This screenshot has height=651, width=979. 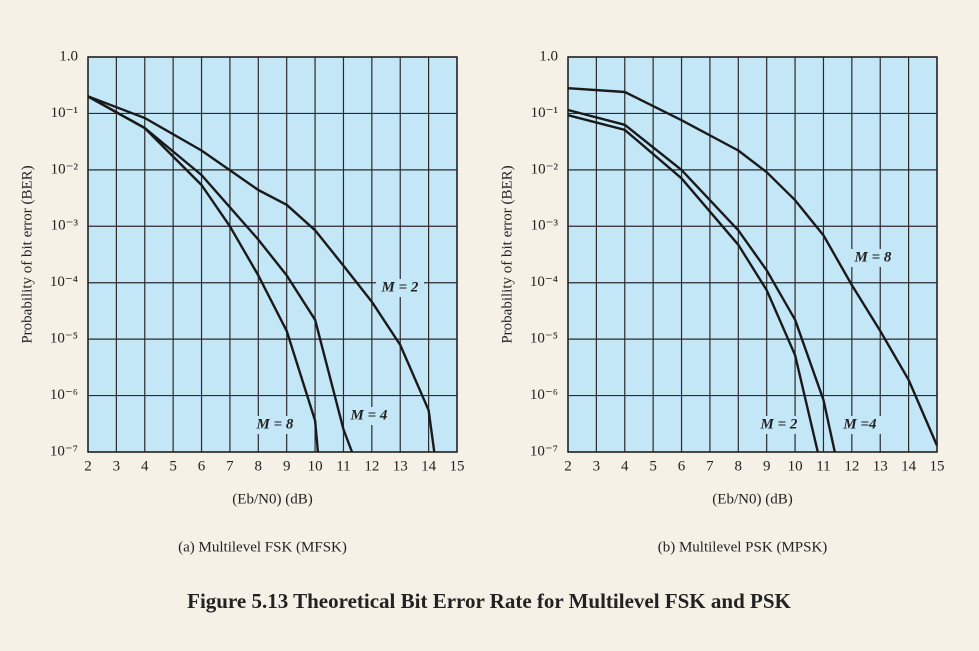 I want to click on curve-label: M =4, so click(x=859, y=424).